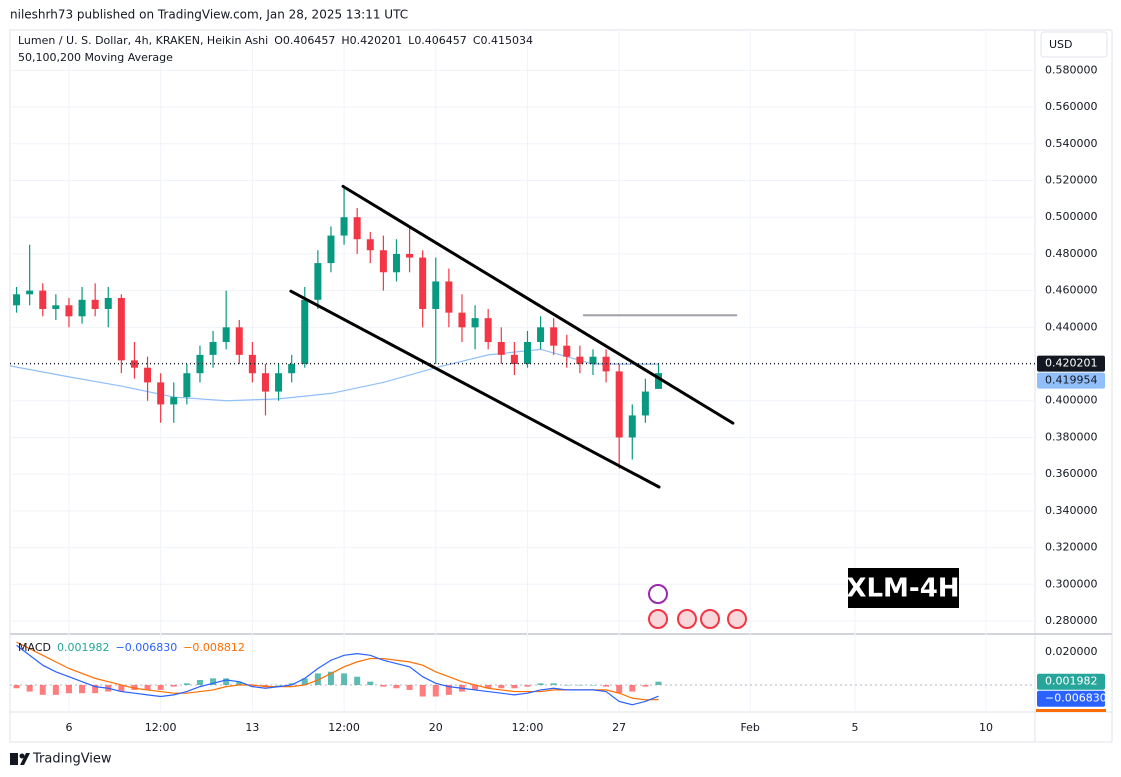 This screenshot has width=1121, height=777. Describe the element at coordinates (436, 727) in the screenshot. I see `x-tick-label: 20` at that location.